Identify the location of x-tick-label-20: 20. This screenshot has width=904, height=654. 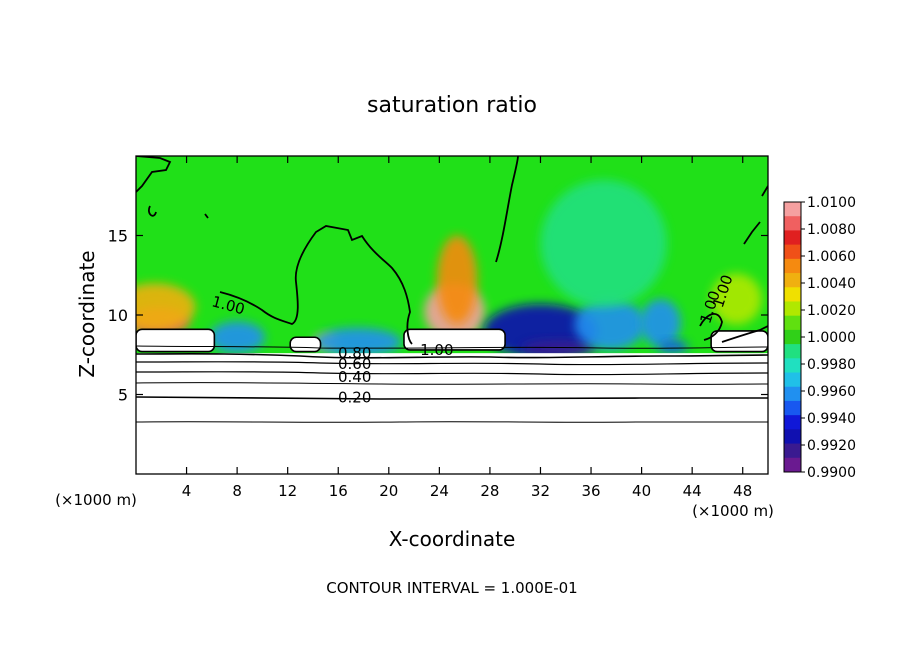
(388, 491).